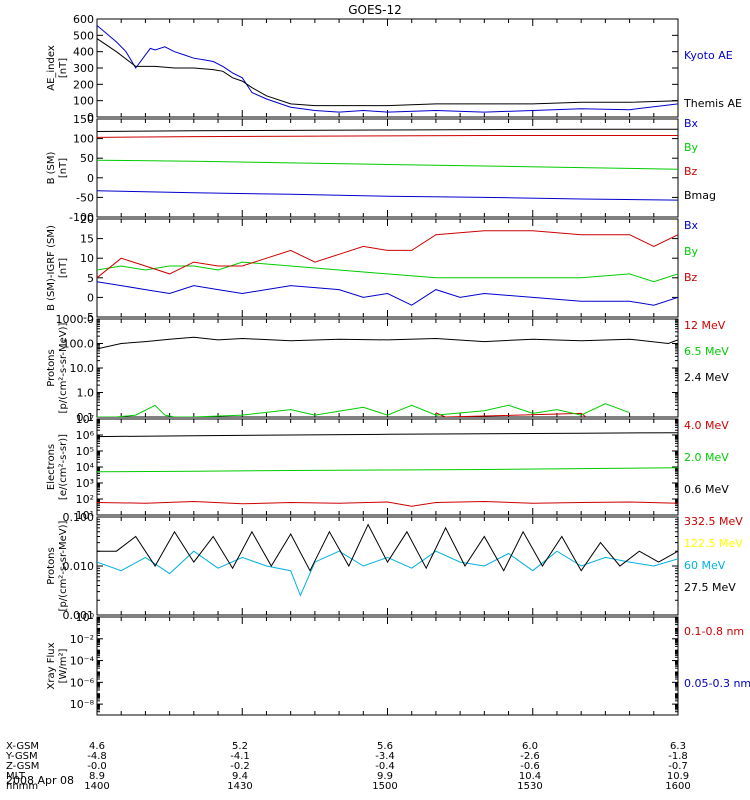  What do you see at coordinates (22, 766) in the screenshot?
I see `x-axis-row-label: Z-GSM` at bounding box center [22, 766].